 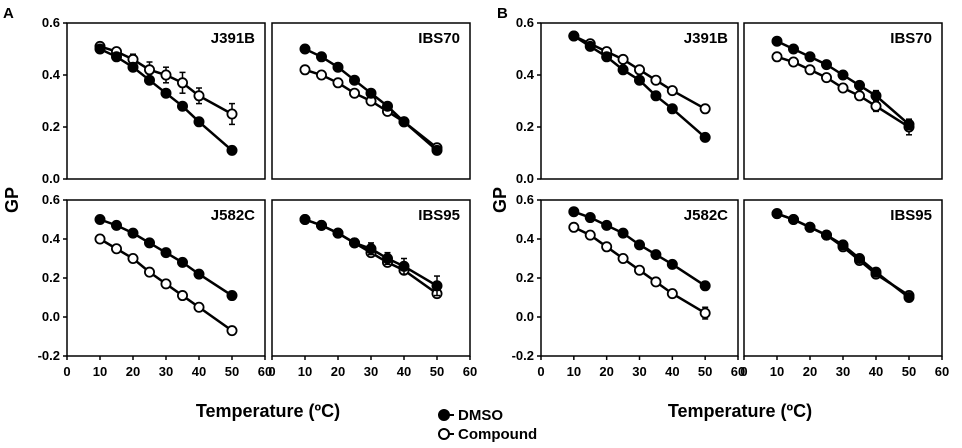 I want to click on panel-label-a: A, so click(x=8, y=13).